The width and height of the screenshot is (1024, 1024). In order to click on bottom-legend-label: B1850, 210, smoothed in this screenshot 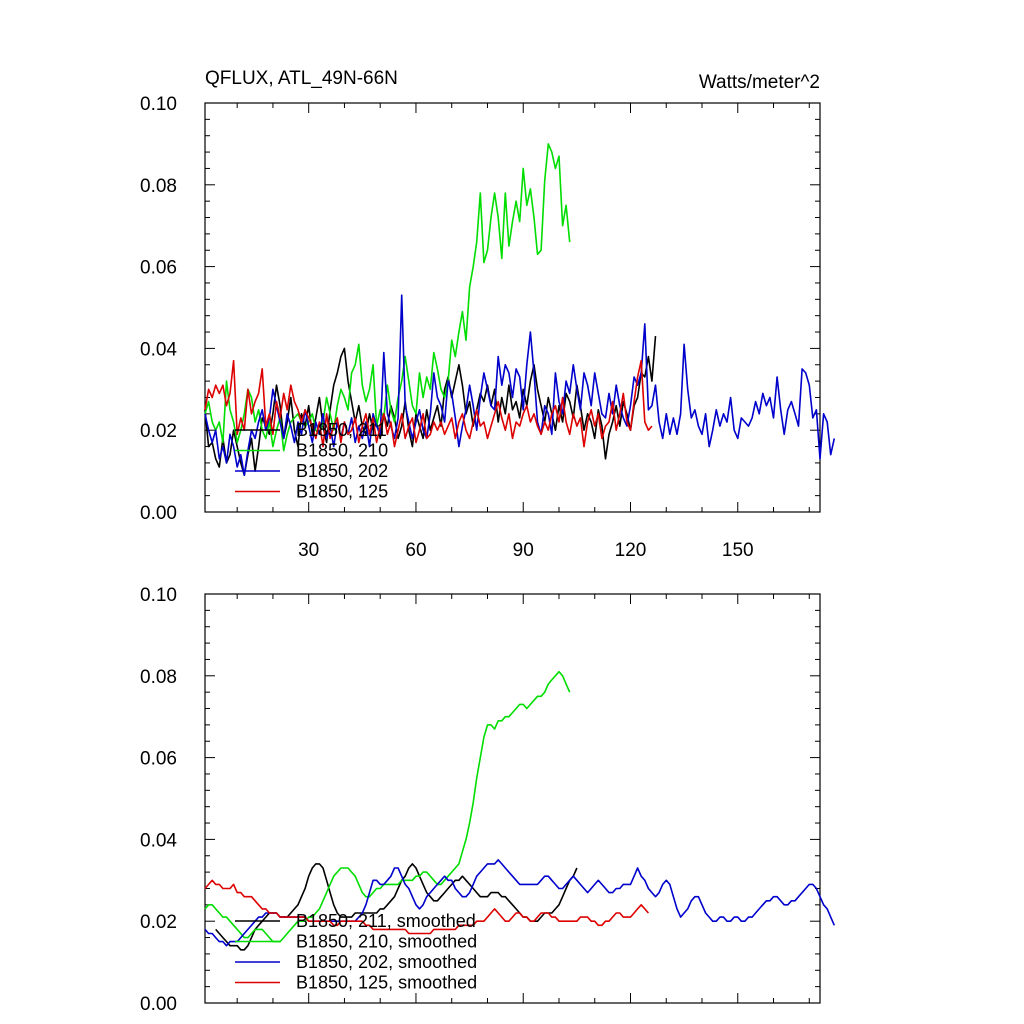, I will do `click(386, 942)`.